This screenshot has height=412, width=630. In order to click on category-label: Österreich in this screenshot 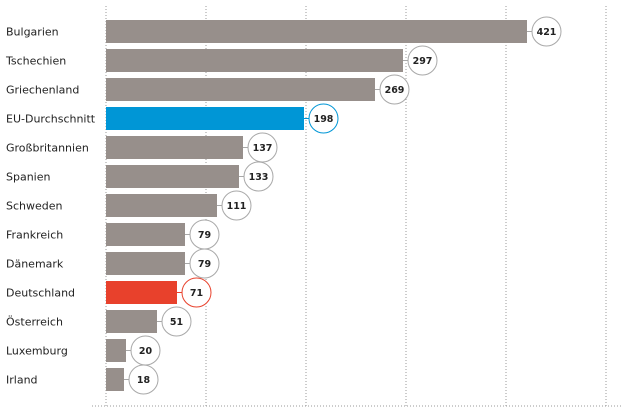, I will do `click(34, 322)`.